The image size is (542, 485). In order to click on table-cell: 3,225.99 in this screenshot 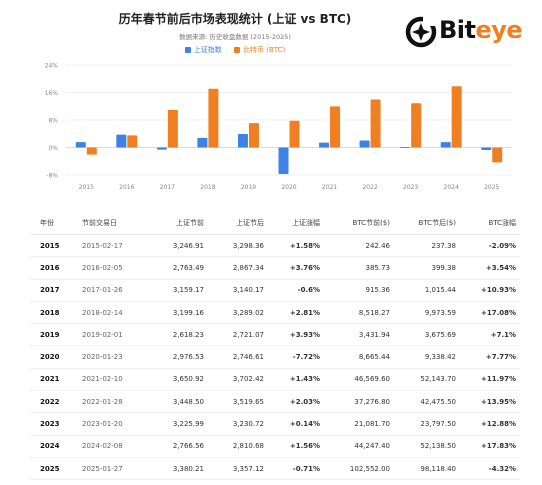, I will do `click(178, 424)`.